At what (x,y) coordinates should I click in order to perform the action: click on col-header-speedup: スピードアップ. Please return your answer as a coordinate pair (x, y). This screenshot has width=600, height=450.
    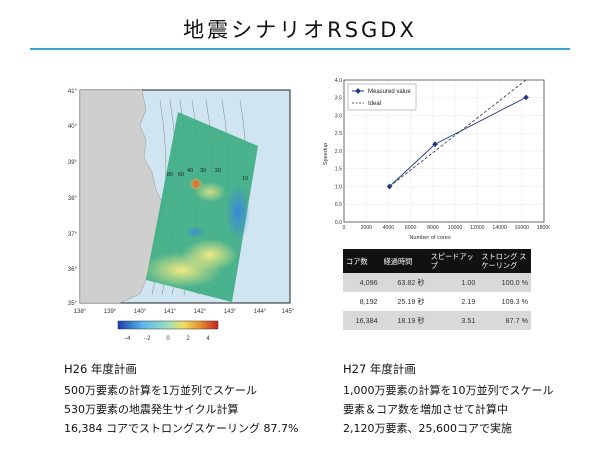
    Looking at the image, I should click on (453, 261).